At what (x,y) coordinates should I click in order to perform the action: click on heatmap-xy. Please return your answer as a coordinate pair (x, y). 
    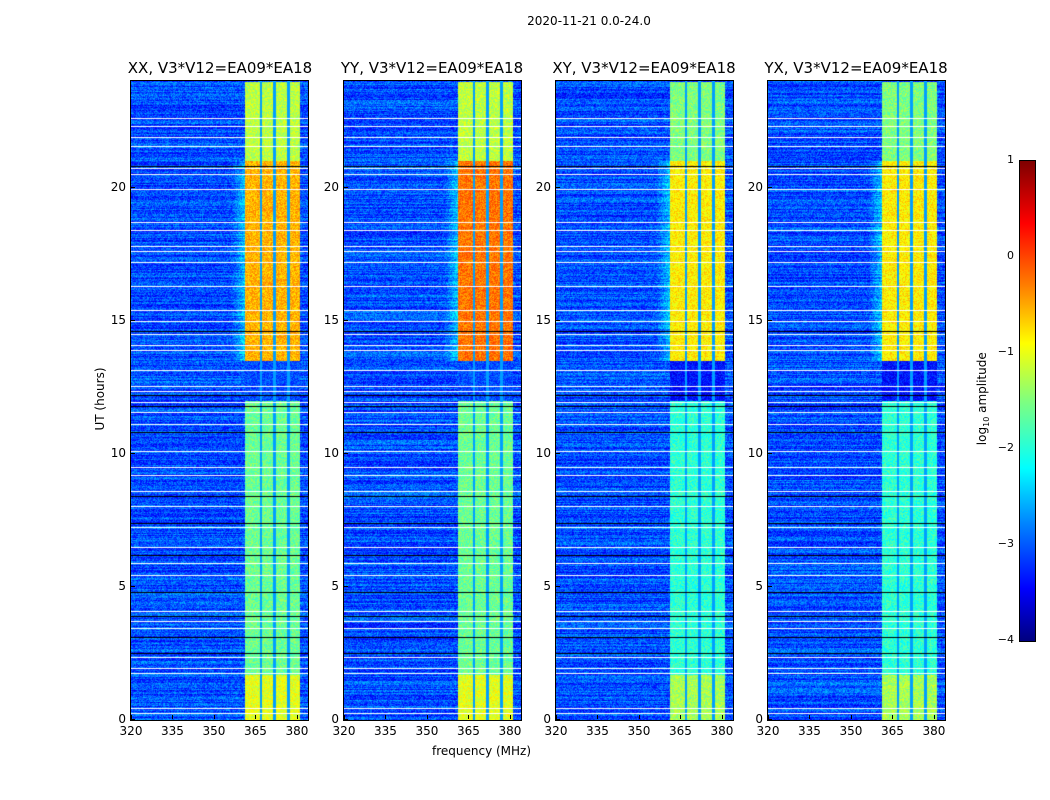
    Looking at the image, I should click on (644, 400).